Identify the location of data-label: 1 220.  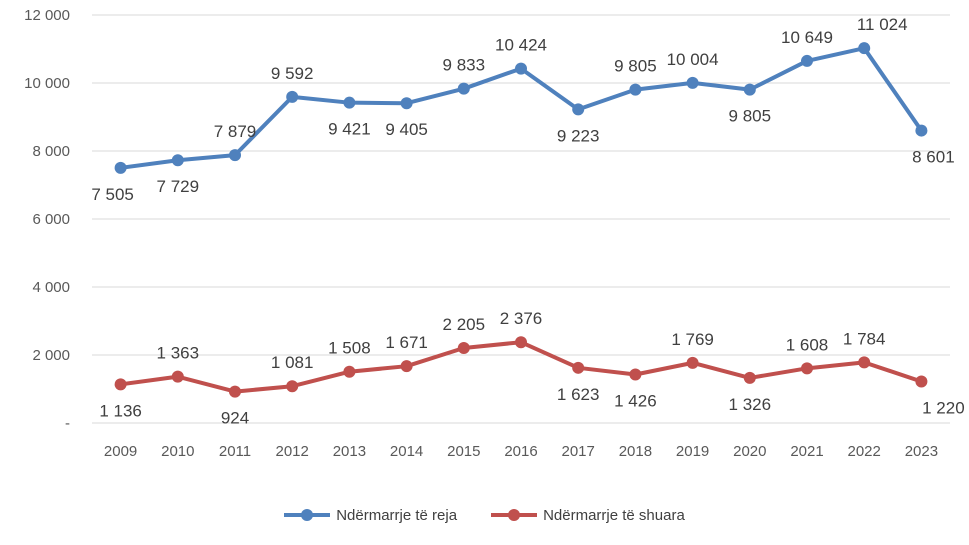
(943, 408).